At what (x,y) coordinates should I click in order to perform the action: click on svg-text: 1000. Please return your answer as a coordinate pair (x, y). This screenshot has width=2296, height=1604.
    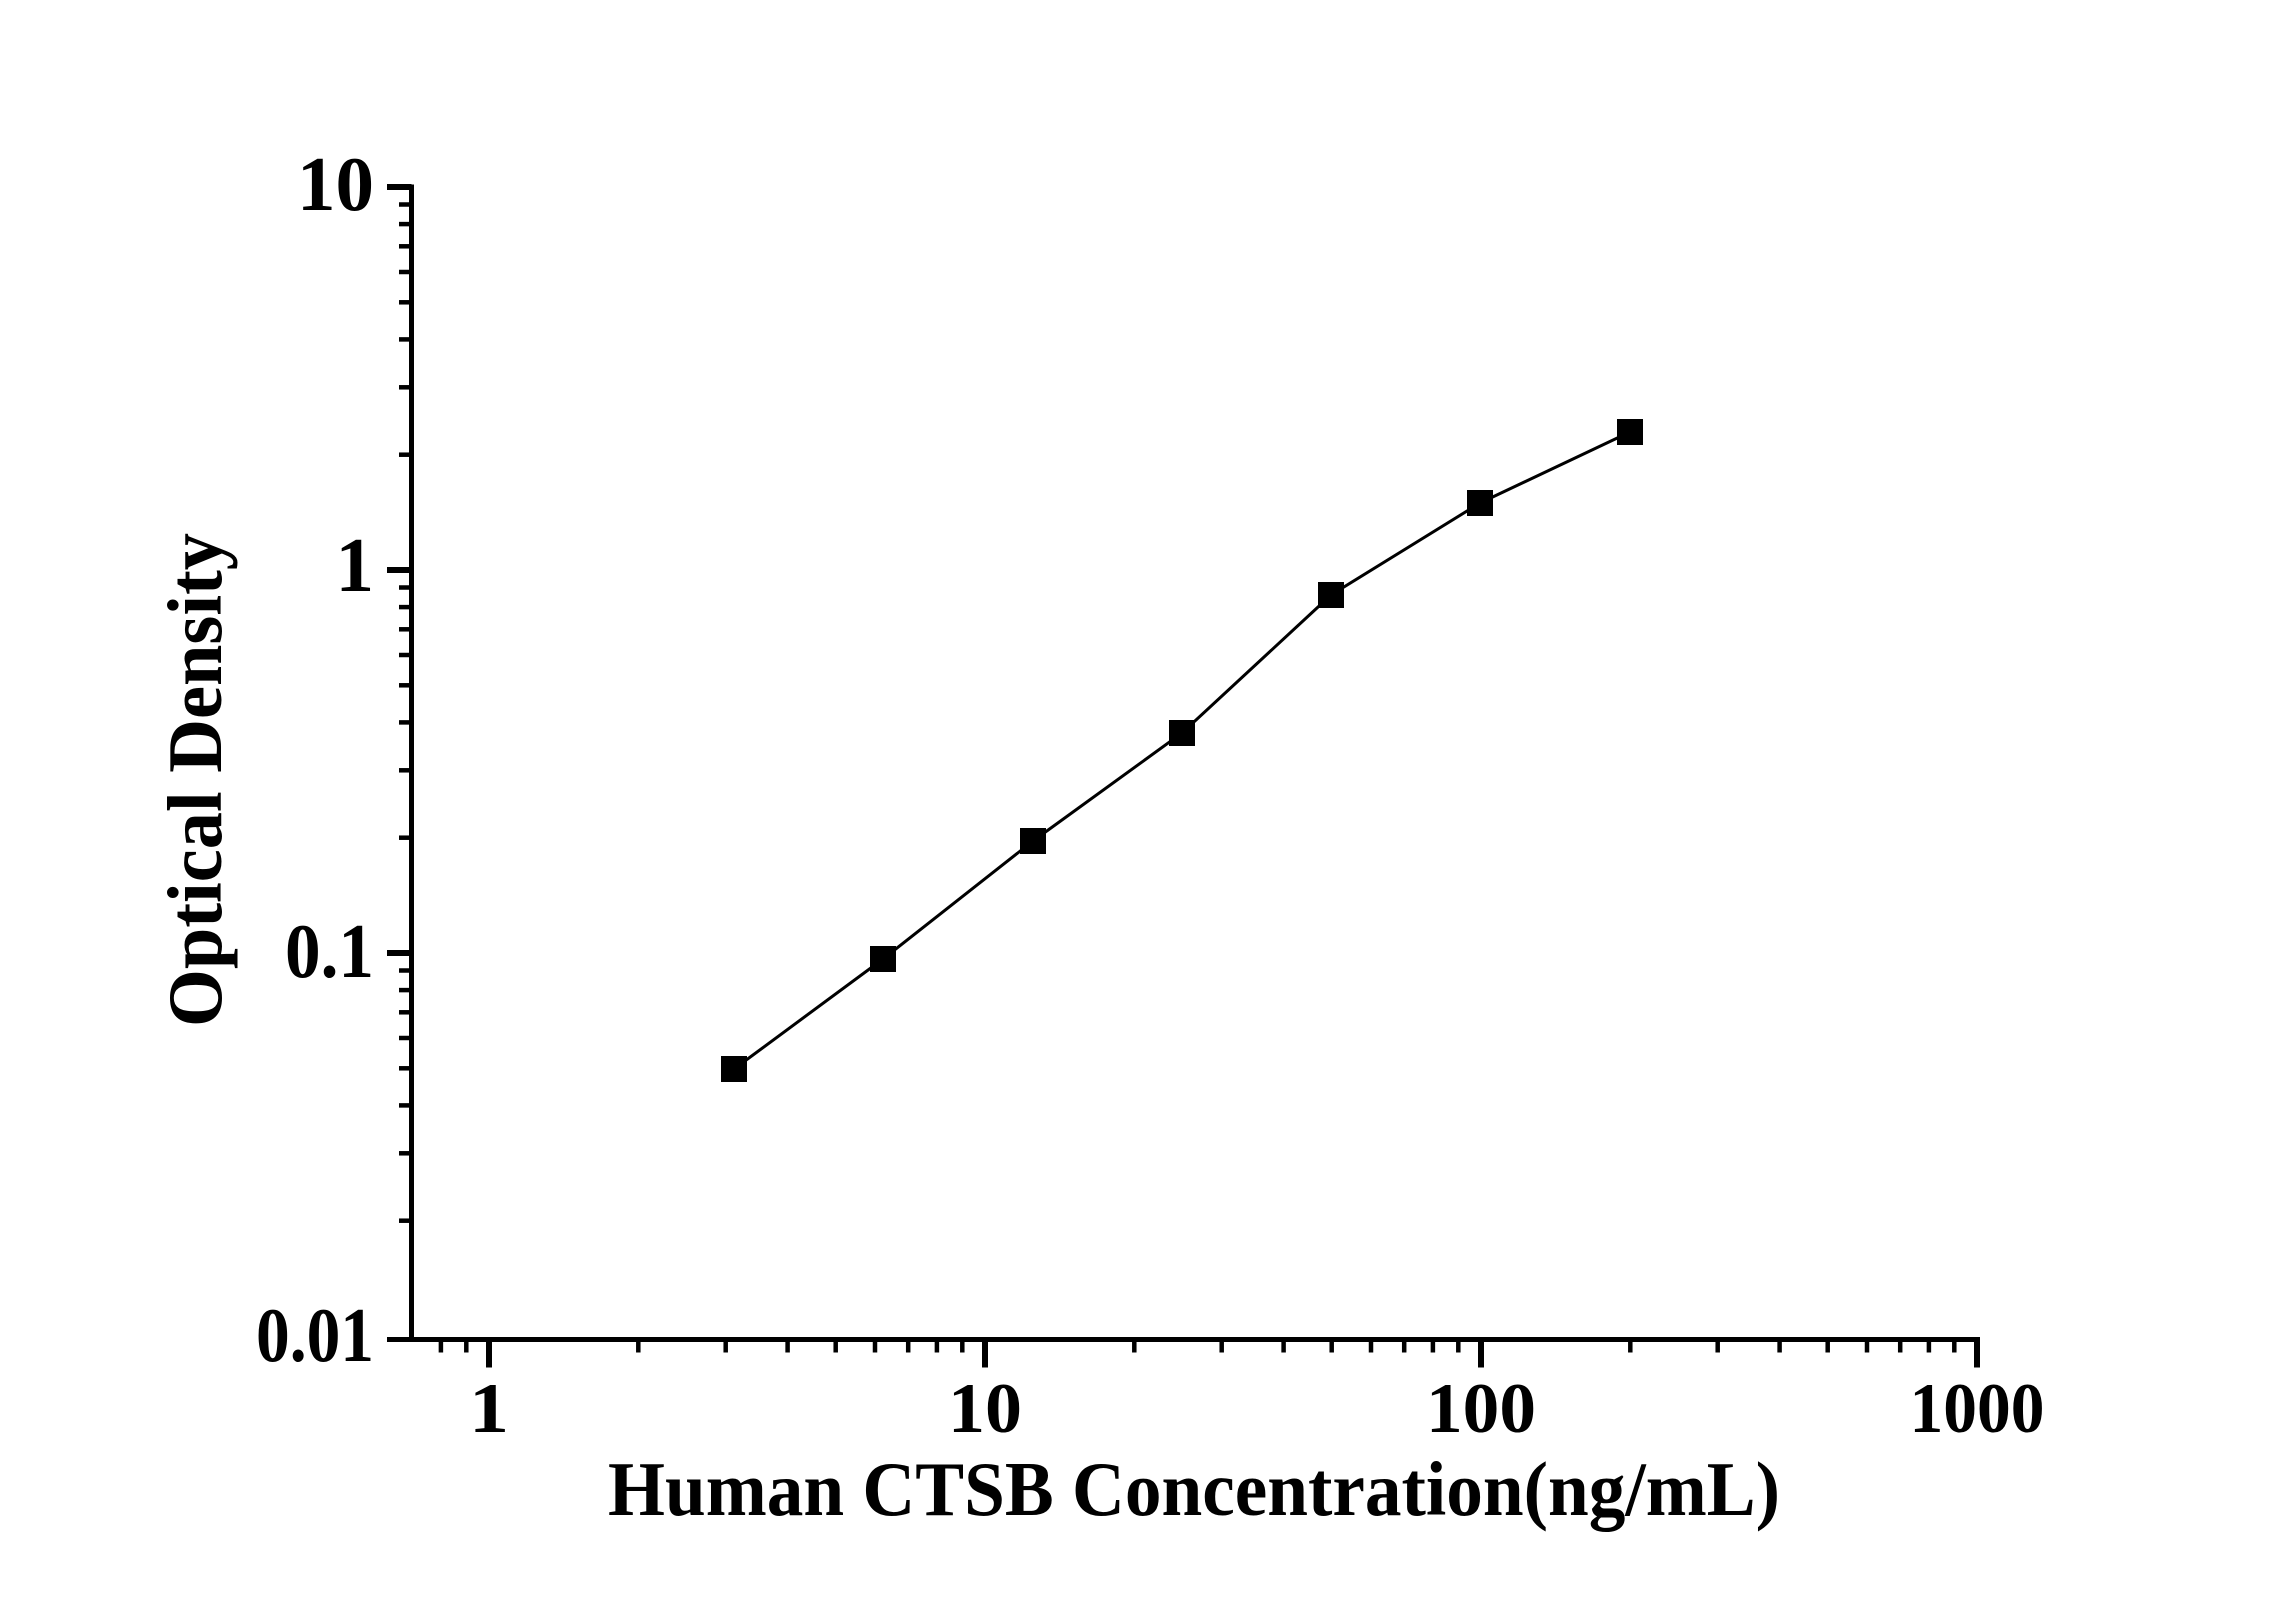
    Looking at the image, I should click on (1977, 1409).